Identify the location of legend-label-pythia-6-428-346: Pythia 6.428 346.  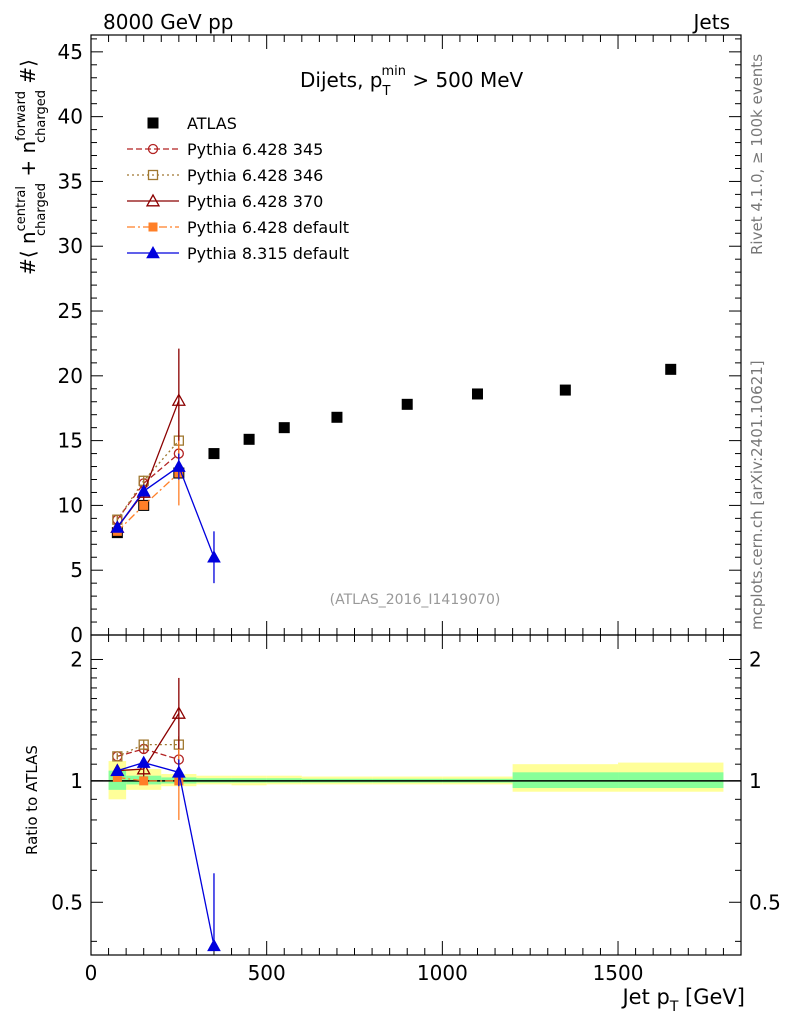
(255, 175).